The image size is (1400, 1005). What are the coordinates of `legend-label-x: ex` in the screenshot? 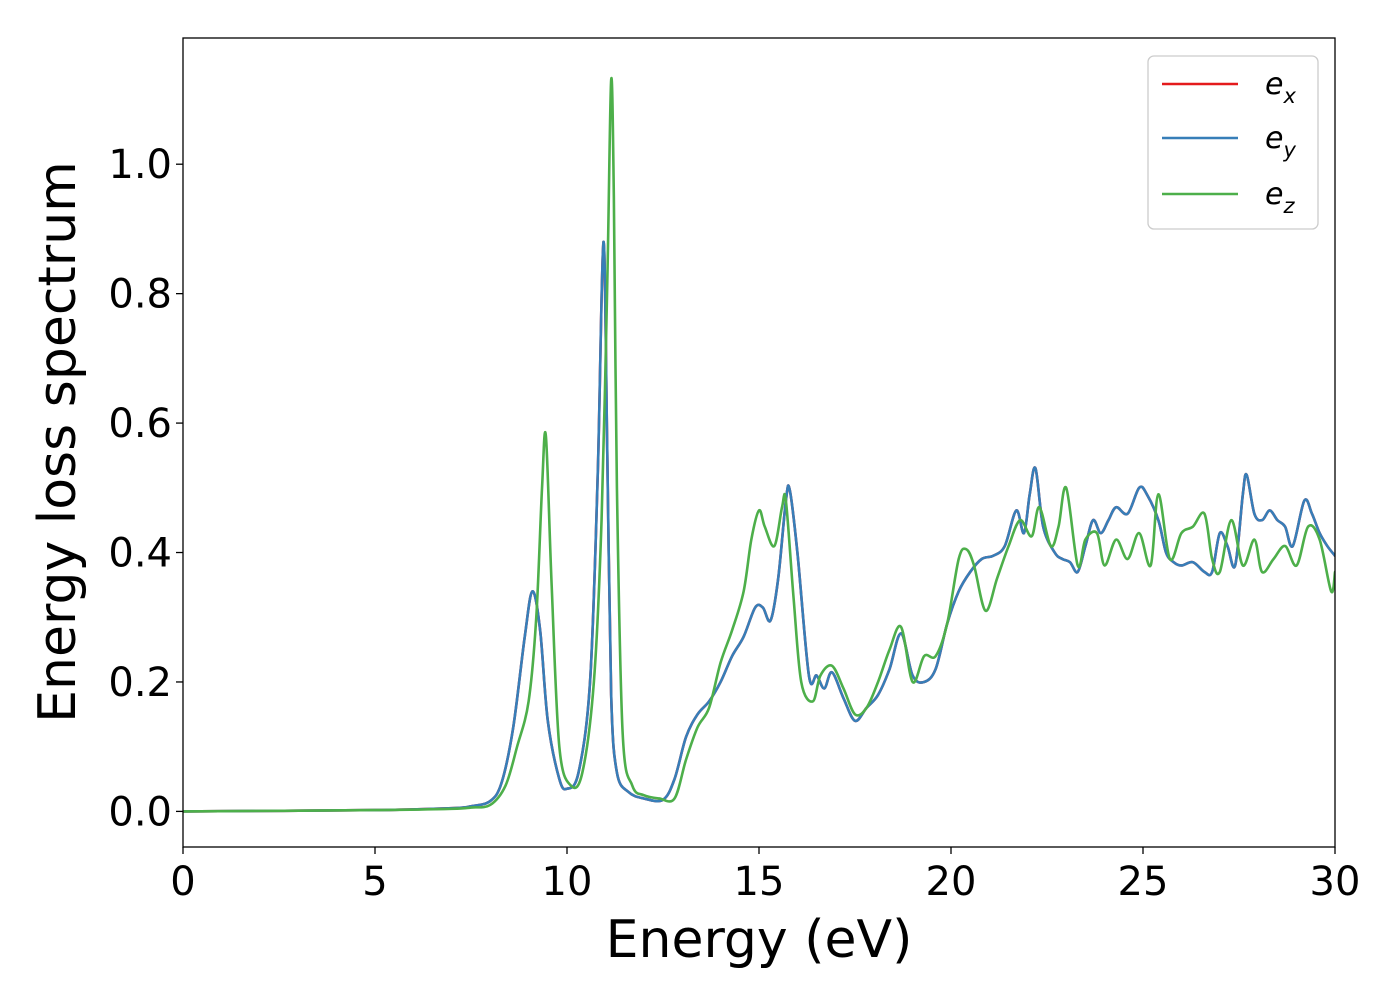 It's located at (1280, 87).